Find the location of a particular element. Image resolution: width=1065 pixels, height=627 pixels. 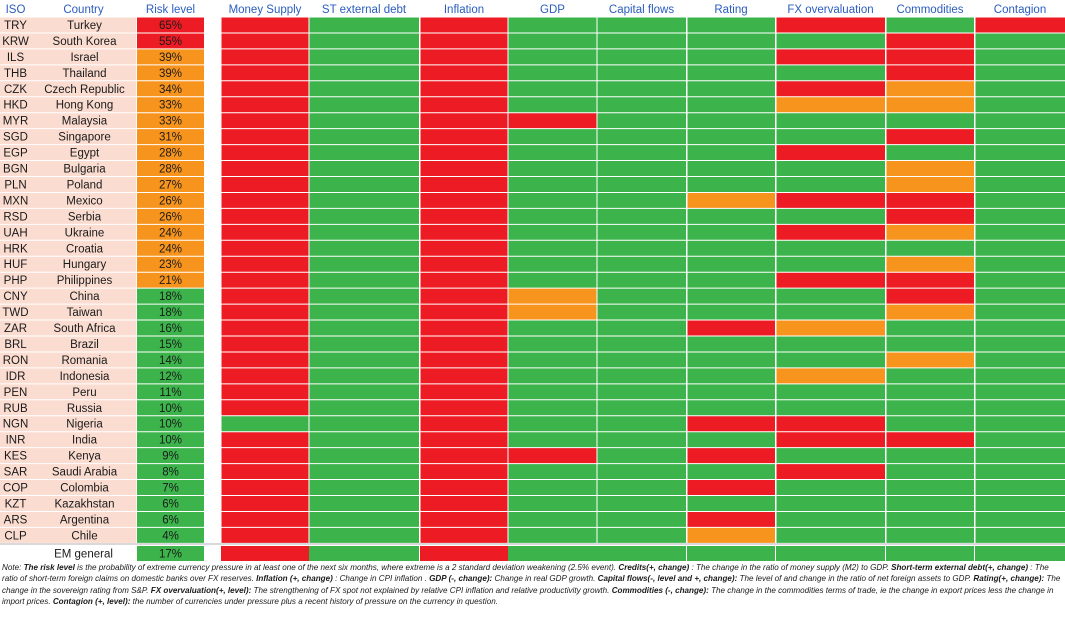

risk-label-rub: 10% is located at coordinates (170, 409).